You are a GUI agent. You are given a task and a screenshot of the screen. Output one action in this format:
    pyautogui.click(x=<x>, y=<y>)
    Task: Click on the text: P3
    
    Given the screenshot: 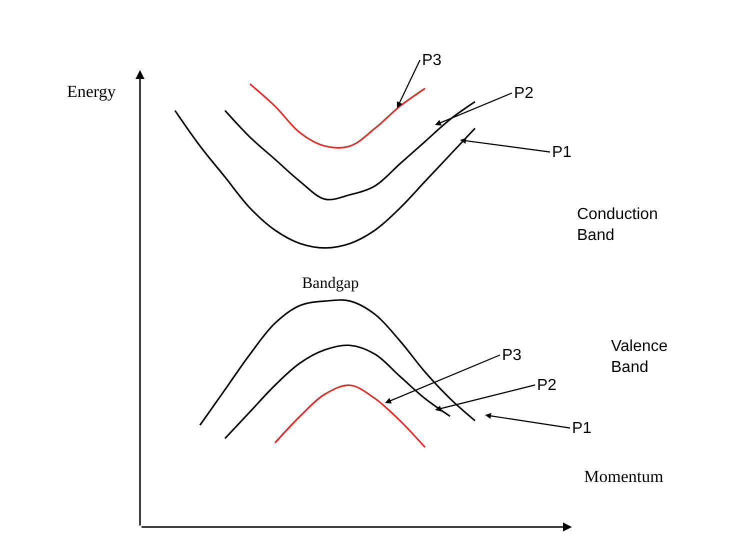 What is the action you would take?
    pyautogui.click(x=432, y=60)
    